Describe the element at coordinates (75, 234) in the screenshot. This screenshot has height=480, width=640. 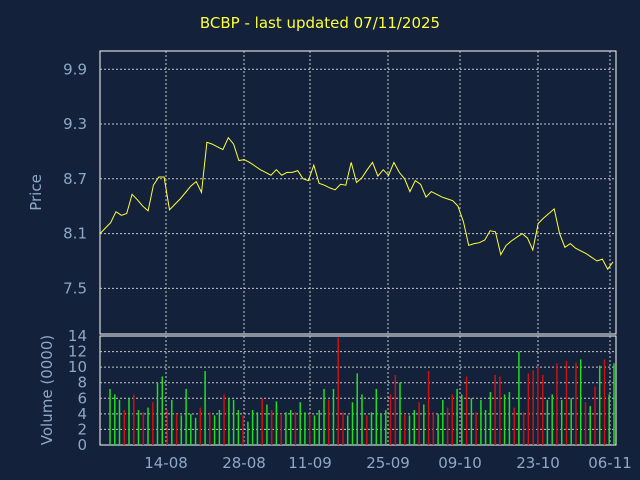
I see `price-tick-label: 8.1` at that location.